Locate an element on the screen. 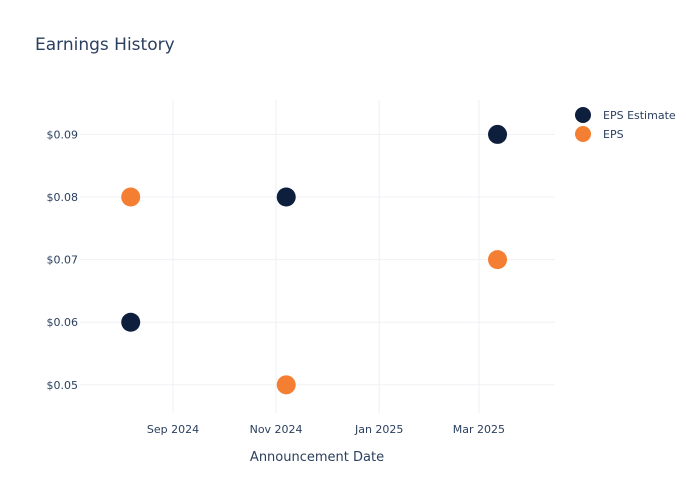  legend-eps-estimate-swatch is located at coordinates (583, 115).